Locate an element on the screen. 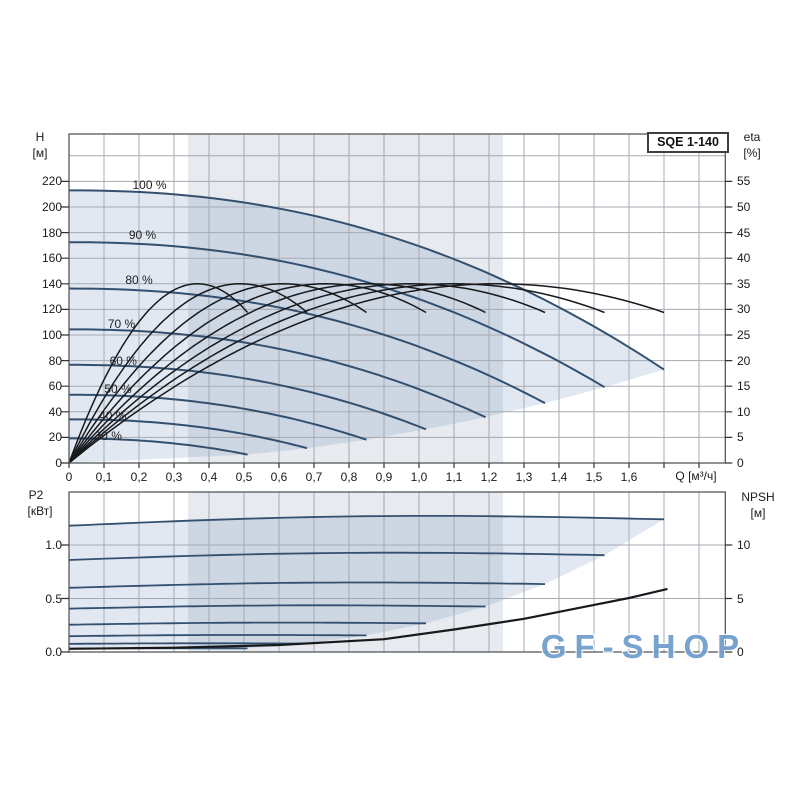 The width and height of the screenshot is (800, 800). q-tick-label: 0 is located at coordinates (69, 477).